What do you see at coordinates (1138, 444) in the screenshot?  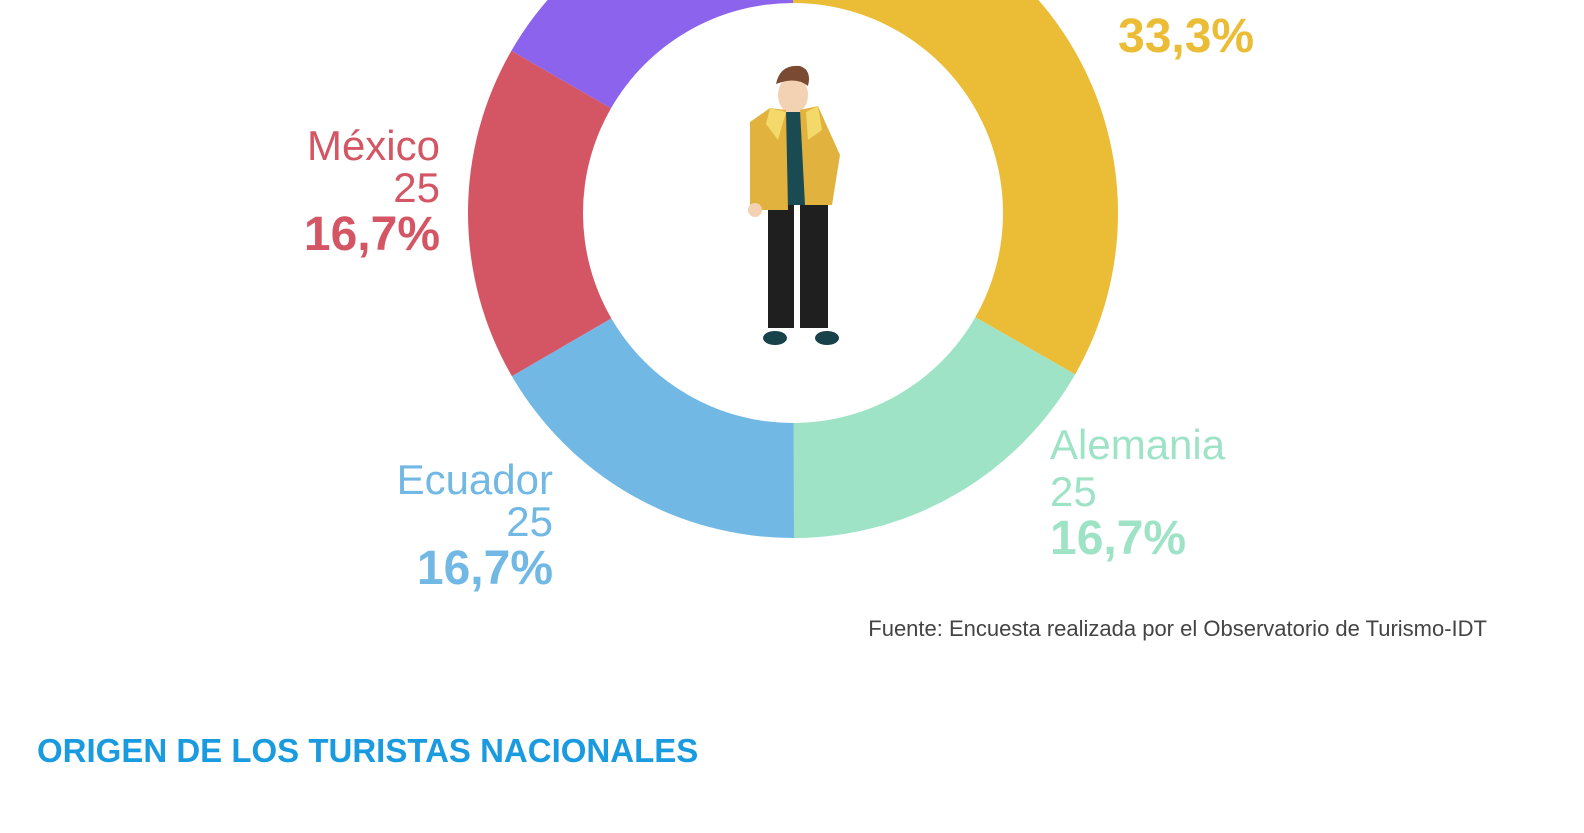 I see `slice-name: Alemania` at bounding box center [1138, 444].